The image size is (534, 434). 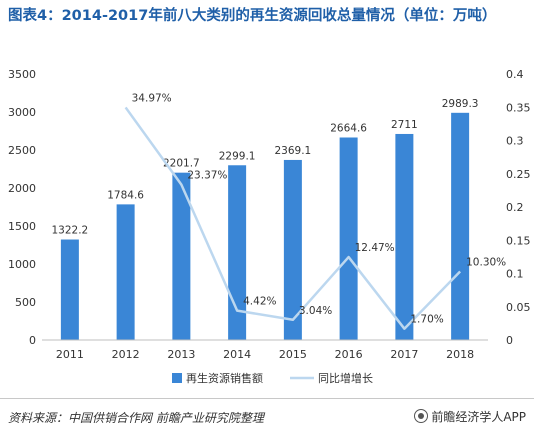 What do you see at coordinates (515, 74) in the screenshot?
I see `y-right-tick: 0.4` at bounding box center [515, 74].